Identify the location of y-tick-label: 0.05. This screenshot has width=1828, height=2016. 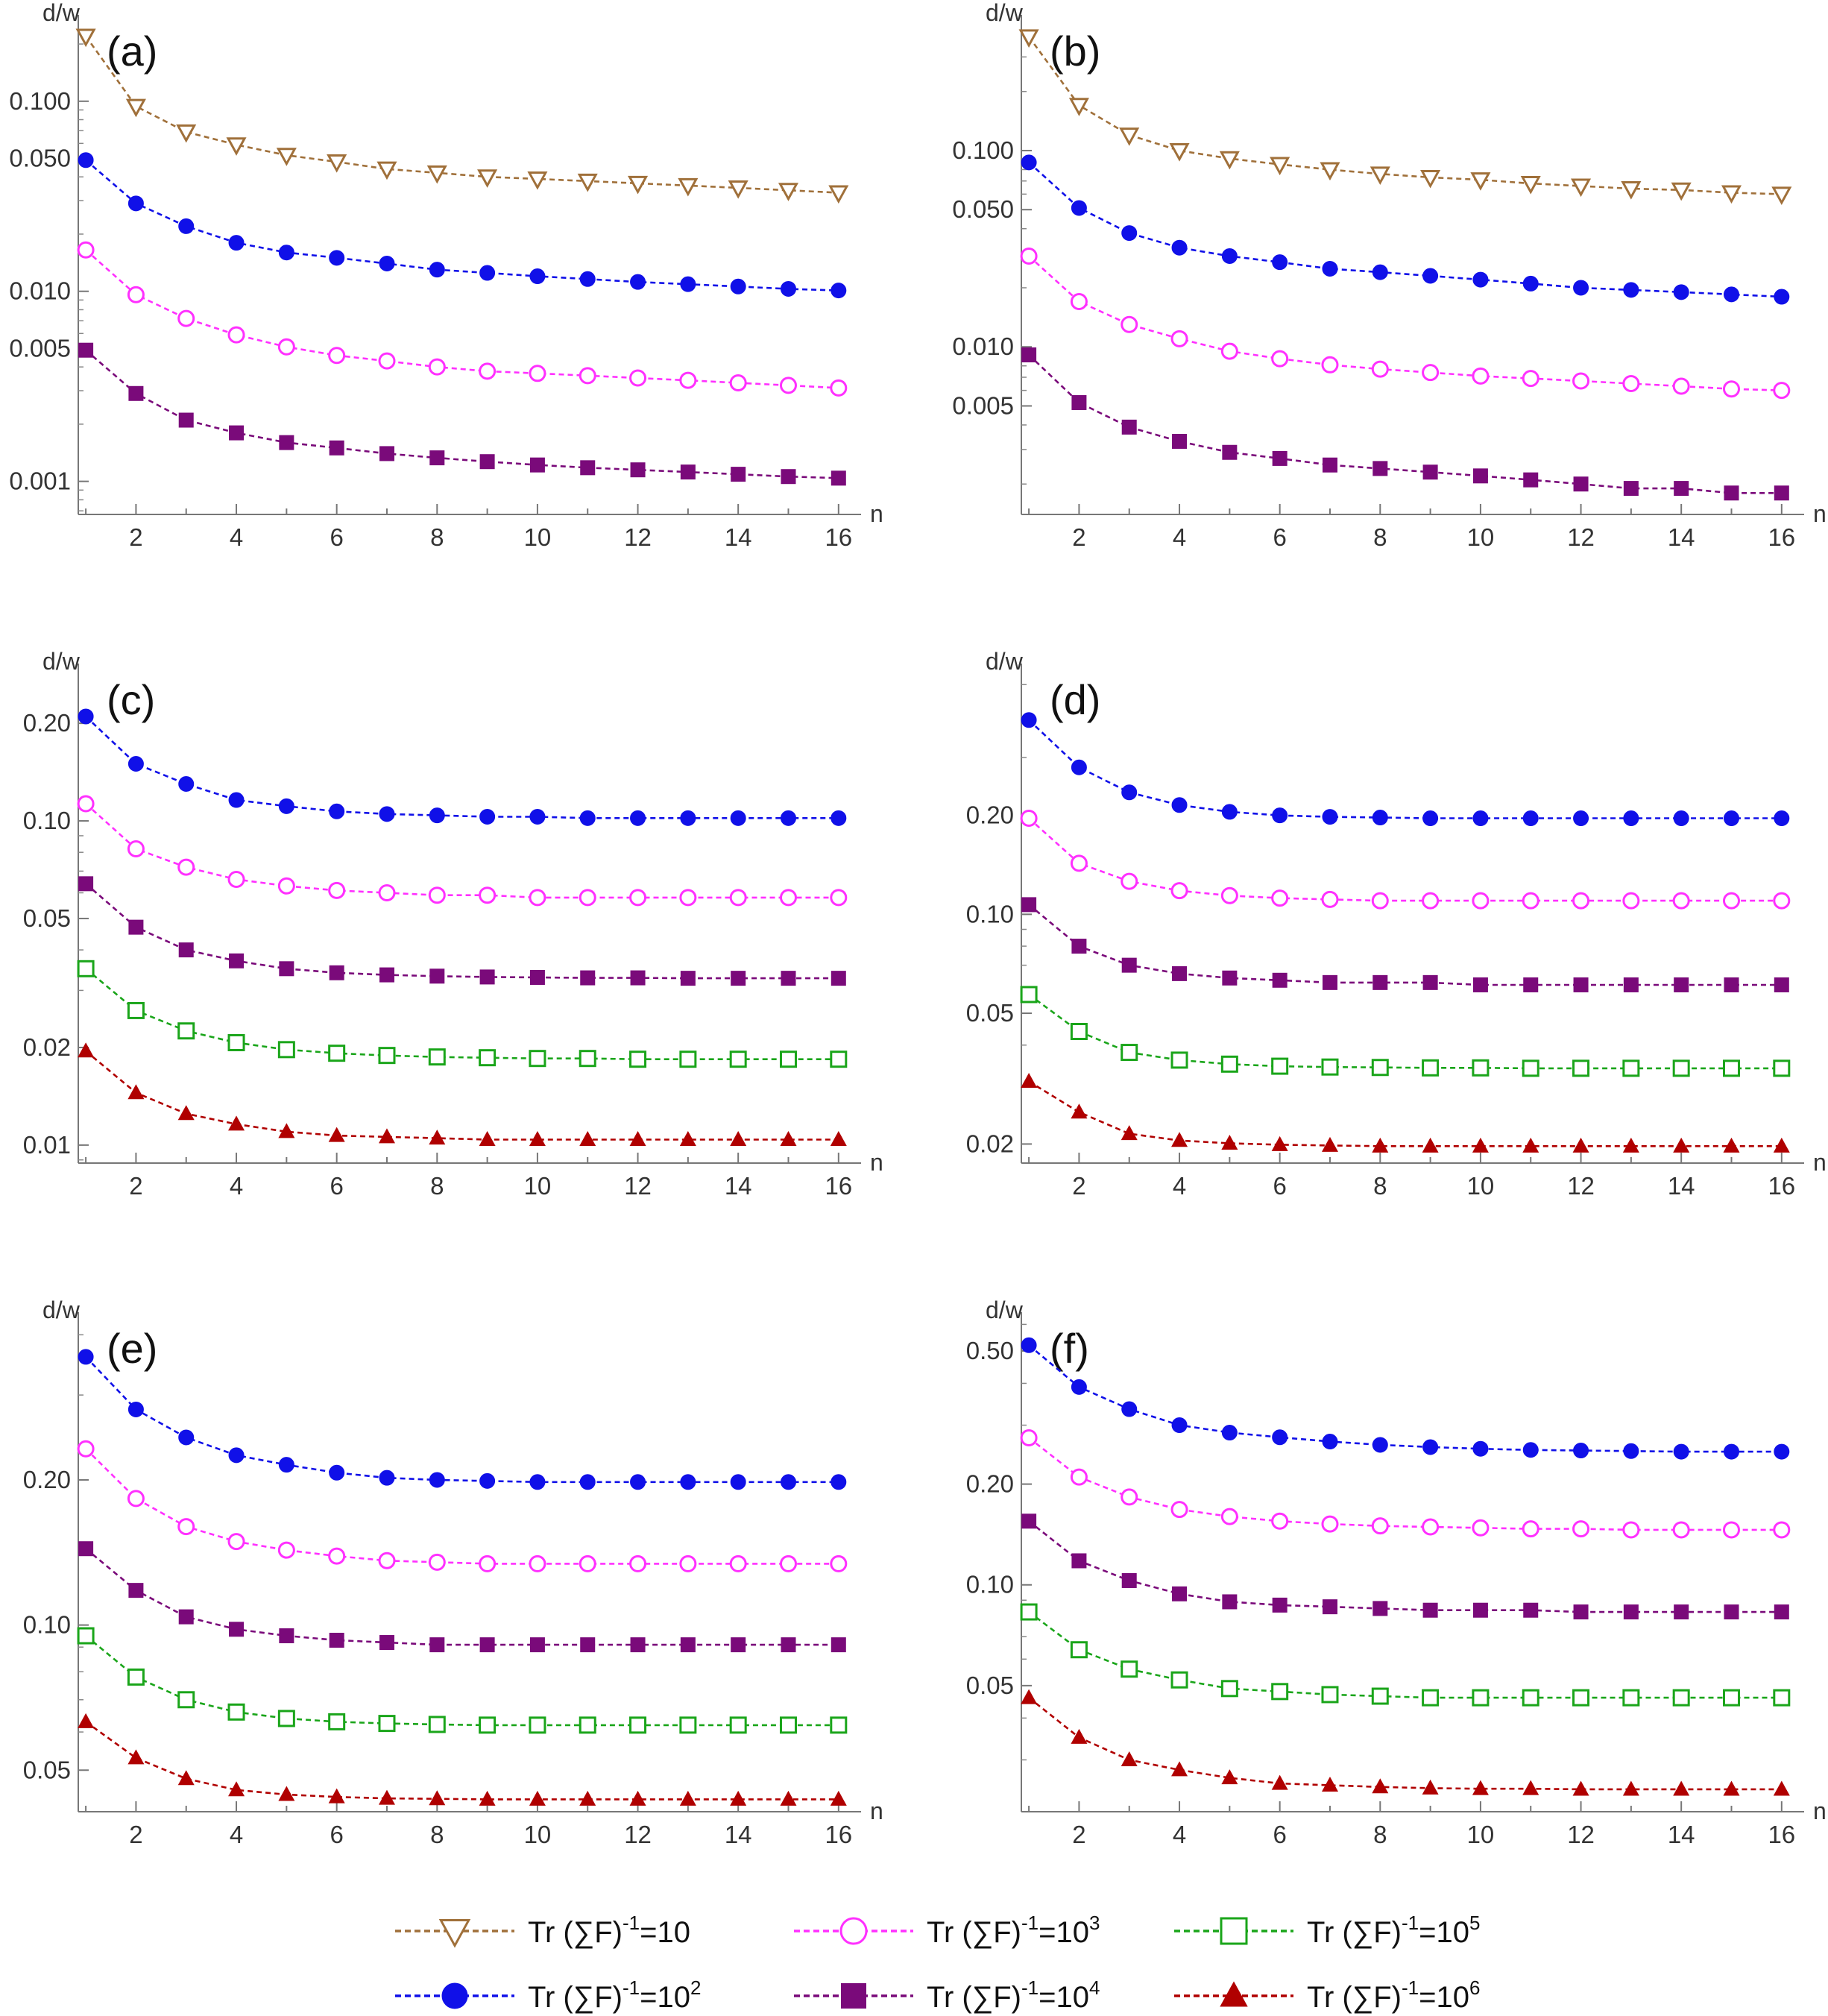
(990, 1685).